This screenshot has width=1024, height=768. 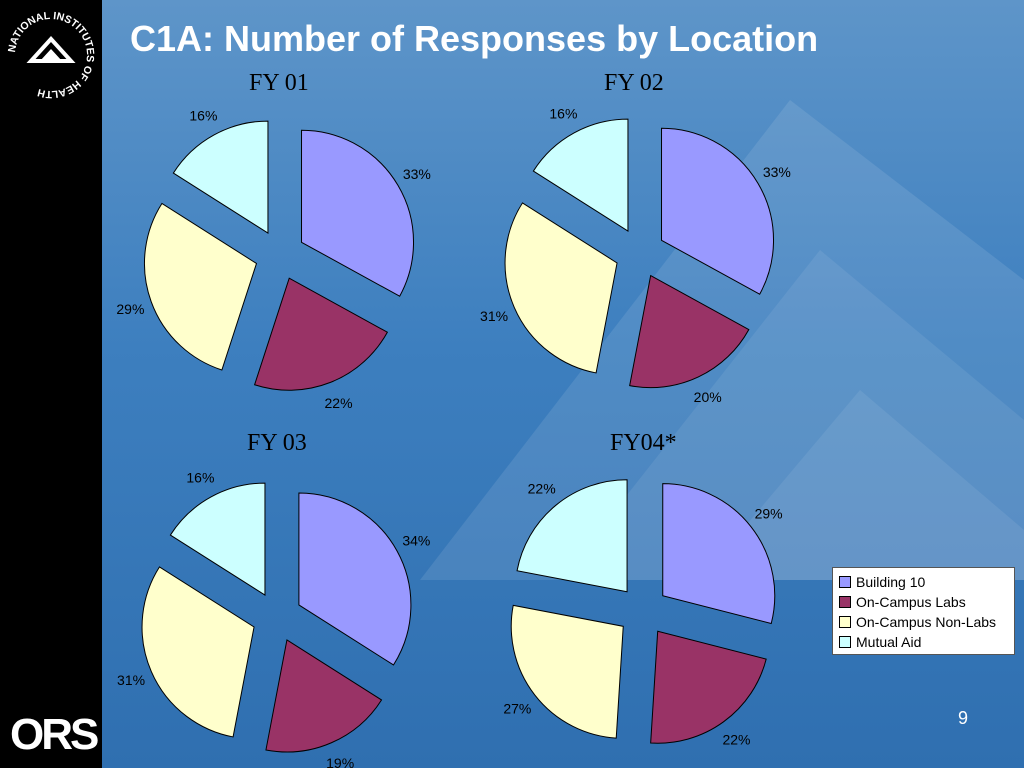 I want to click on page-number: 9, so click(x=963, y=718).